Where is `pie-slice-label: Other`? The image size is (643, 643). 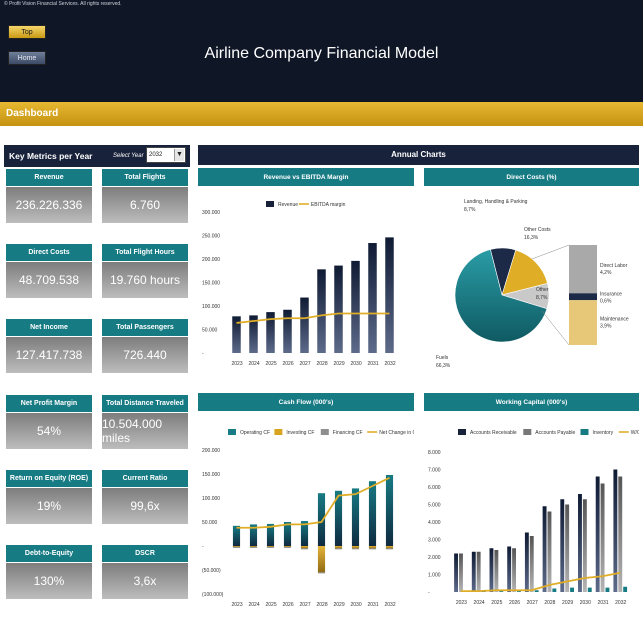 pie-slice-label: Other is located at coordinates (542, 290).